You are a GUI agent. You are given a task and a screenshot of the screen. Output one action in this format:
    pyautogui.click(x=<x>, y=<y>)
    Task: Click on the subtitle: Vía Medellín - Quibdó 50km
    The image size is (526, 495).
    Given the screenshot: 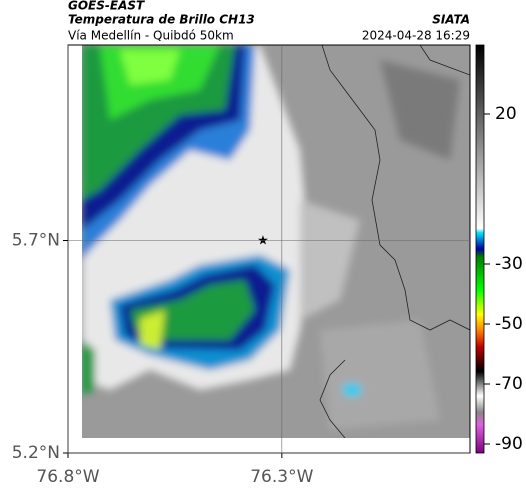 What is the action you would take?
    pyautogui.click(x=151, y=36)
    